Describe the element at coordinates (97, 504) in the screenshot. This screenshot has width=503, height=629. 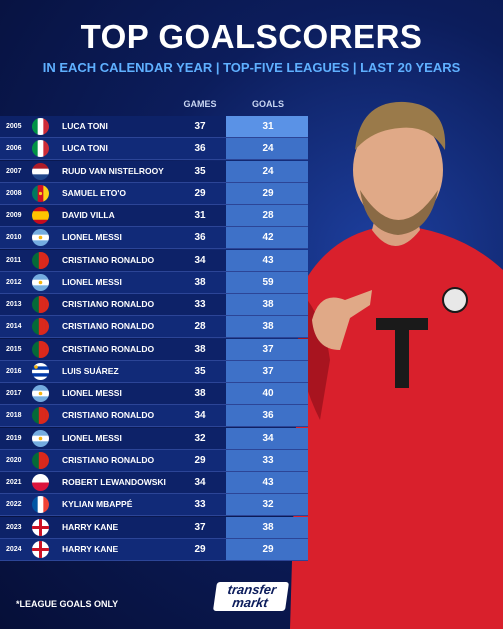
I see `player-name: KYLIAN MBAPPÉ` at that location.